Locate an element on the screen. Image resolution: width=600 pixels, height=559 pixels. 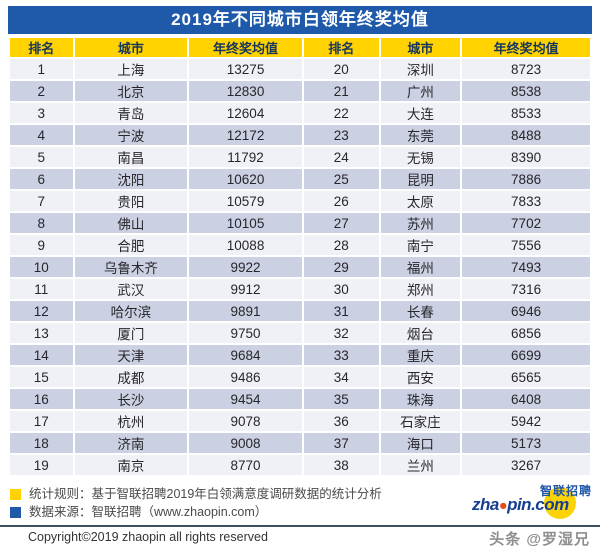
value-cell: 8390 is located at coordinates (526, 157).